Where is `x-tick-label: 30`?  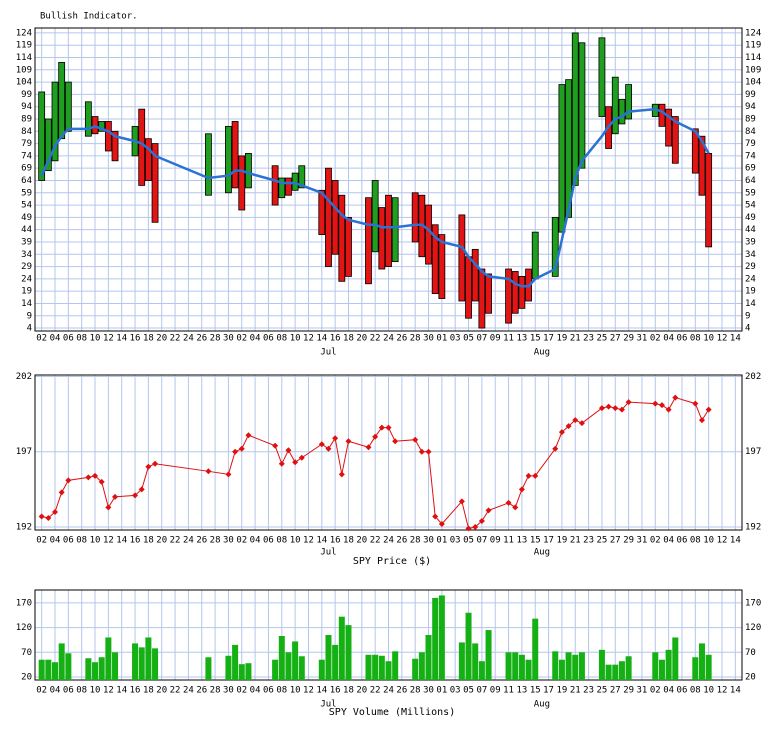 x-tick-label: 30 is located at coordinates (428, 541).